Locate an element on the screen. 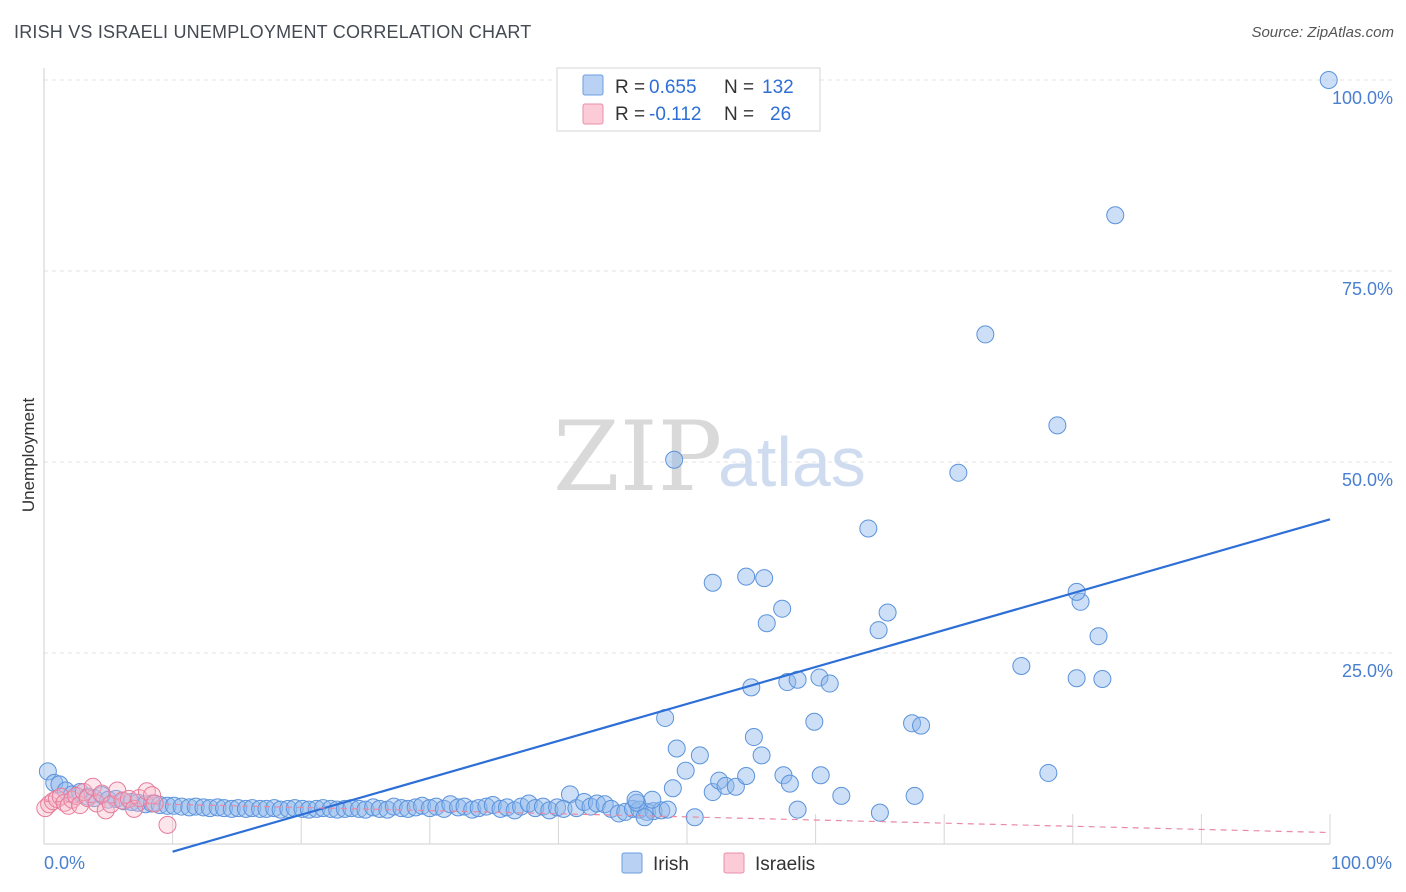 This screenshot has width=1406, height=892. x-axis-ticks is located at coordinates (751, 829).